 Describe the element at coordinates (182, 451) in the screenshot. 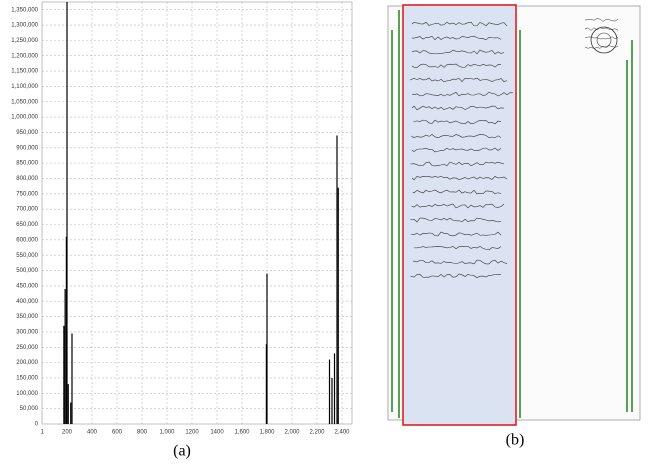

I see `caption: (a)` at that location.